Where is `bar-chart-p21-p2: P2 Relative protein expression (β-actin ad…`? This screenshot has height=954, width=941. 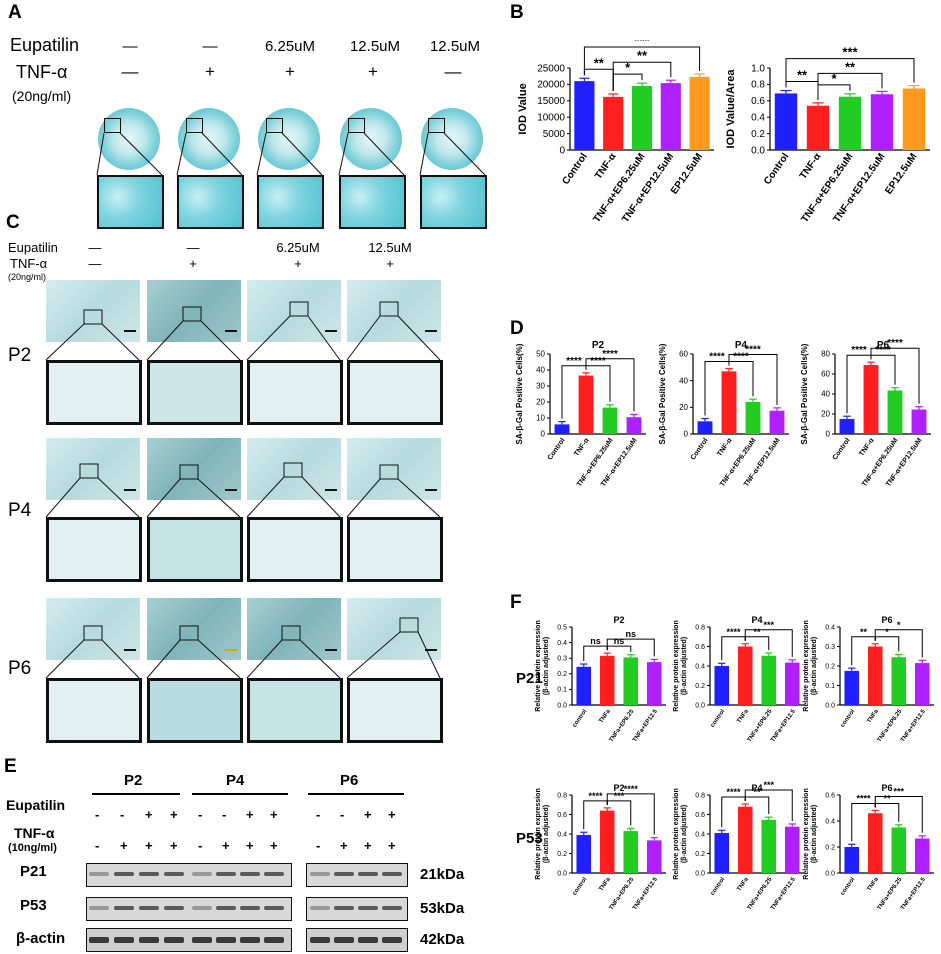
bar-chart-p21-p2: P2 Relative protein expression (β-actin ad… is located at coordinates (600, 679).